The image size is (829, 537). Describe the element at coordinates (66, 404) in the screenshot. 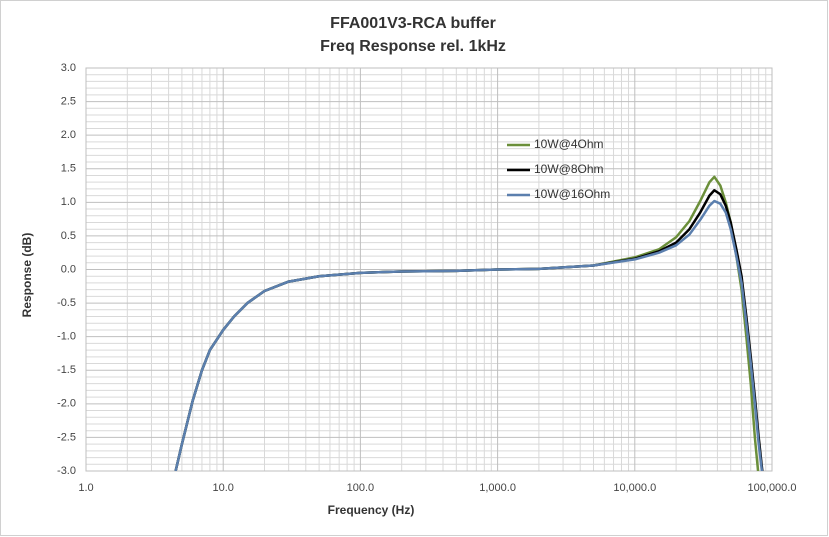

I see `y-tick-label: -2.0` at that location.